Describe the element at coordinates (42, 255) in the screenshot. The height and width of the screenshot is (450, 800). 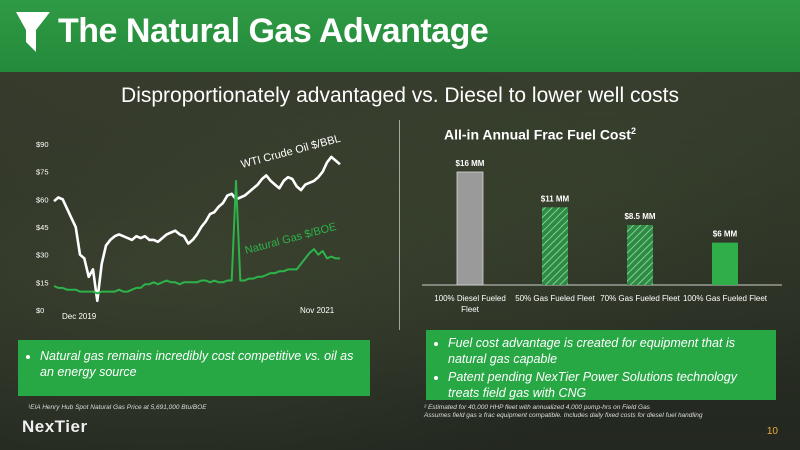
I see `y-tick-label: $30` at that location.